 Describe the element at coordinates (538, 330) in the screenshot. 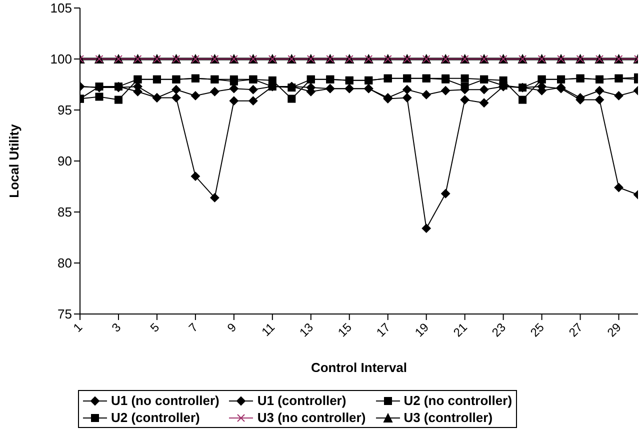

I see `x-tick-label: 25` at that location.